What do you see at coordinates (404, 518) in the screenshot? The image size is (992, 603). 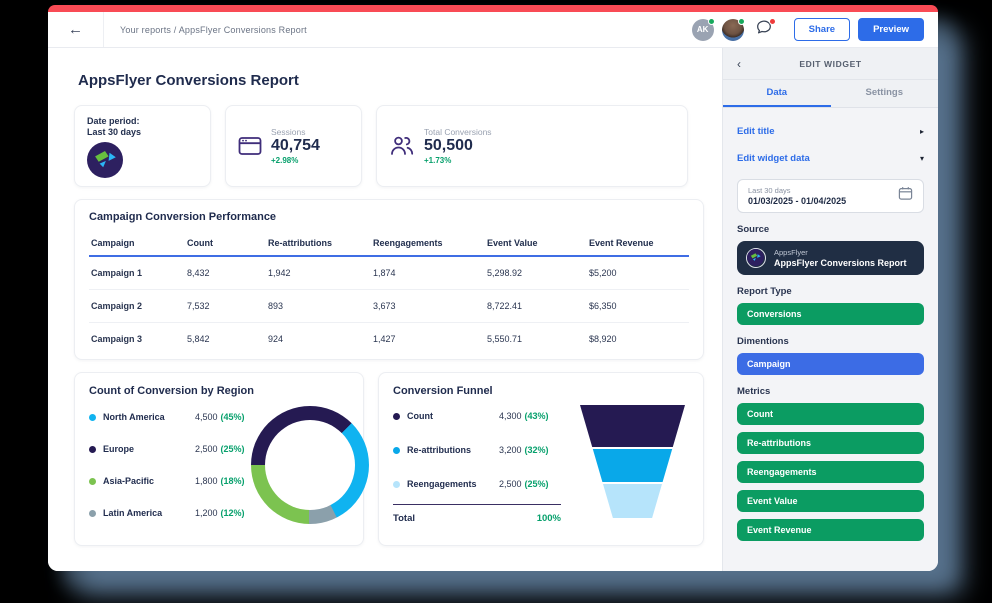 I see `total-label: Total` at bounding box center [404, 518].